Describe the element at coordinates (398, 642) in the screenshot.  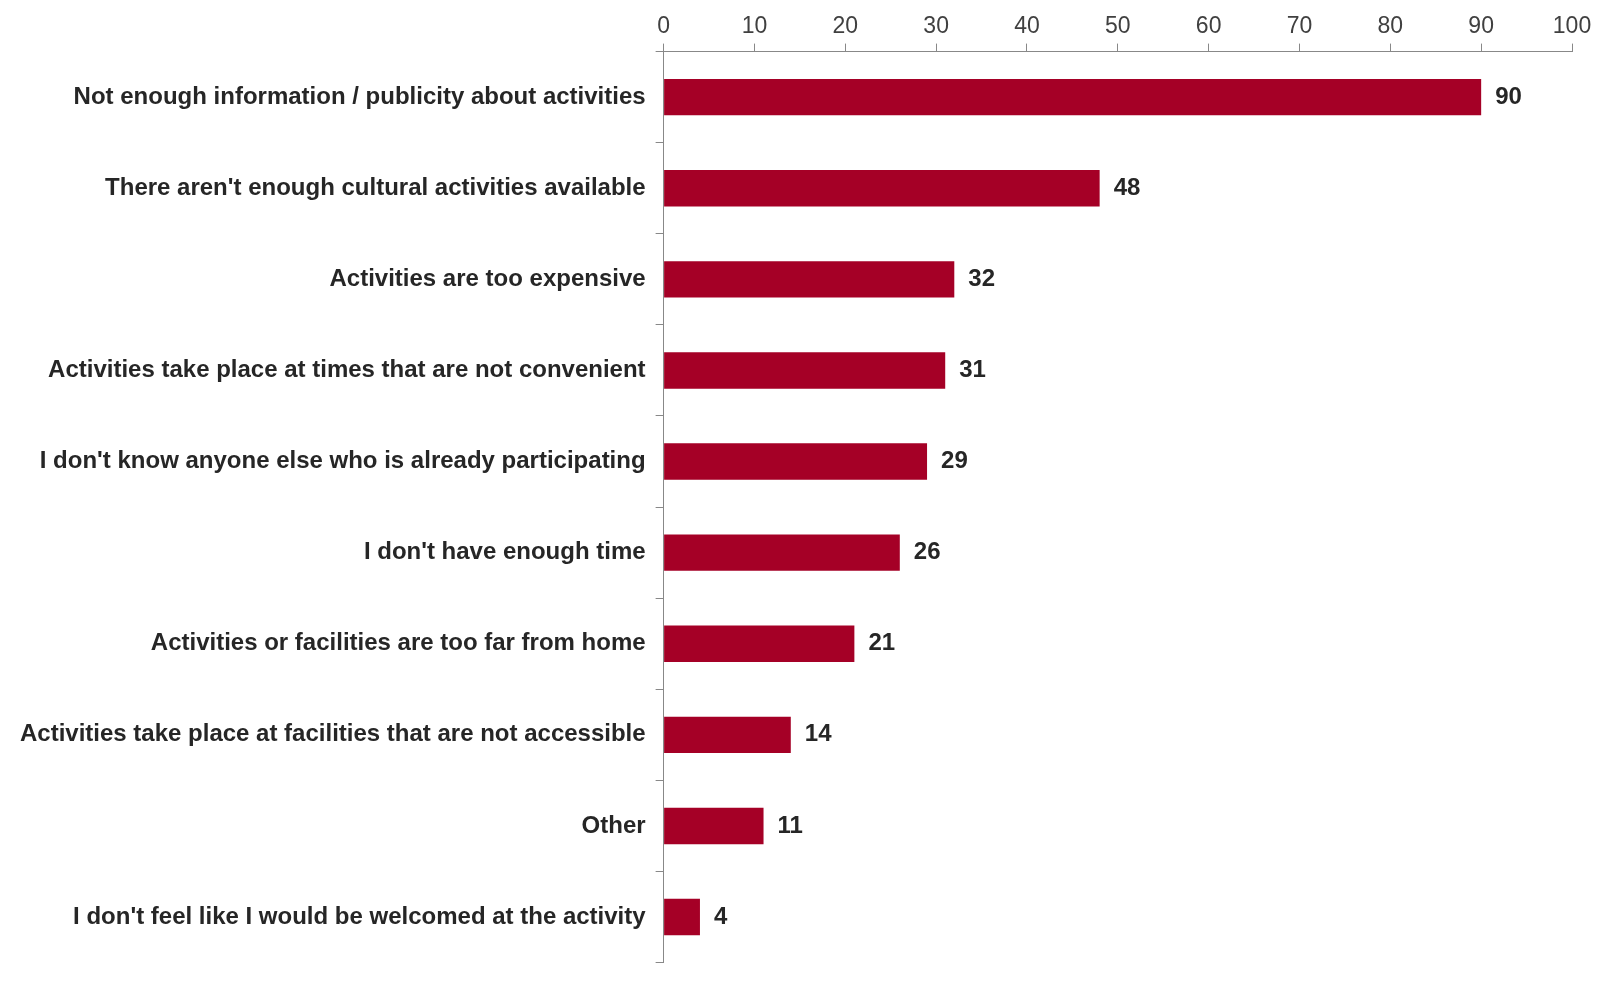
I see `y-tick-label: Activities or facilities are too far from home` at that location.